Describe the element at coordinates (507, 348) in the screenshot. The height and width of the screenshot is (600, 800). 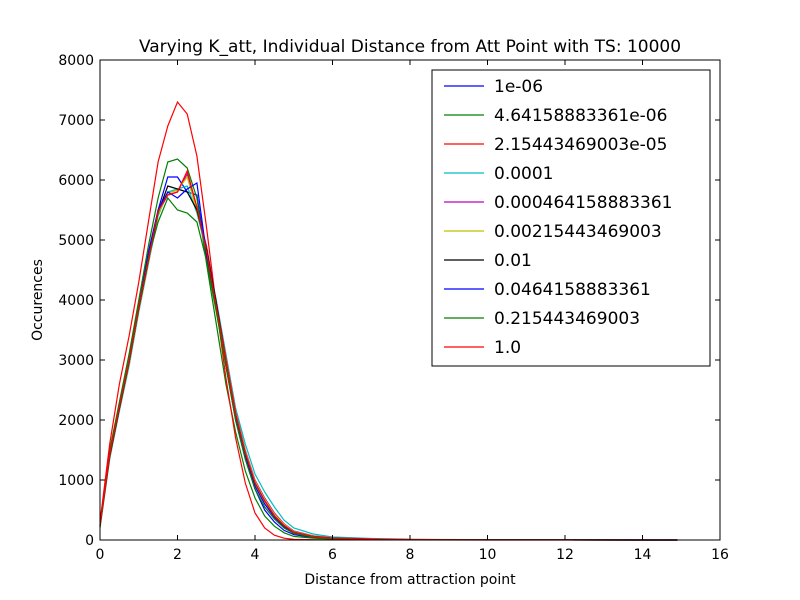
I see `legend-label-9: 1.0` at that location.